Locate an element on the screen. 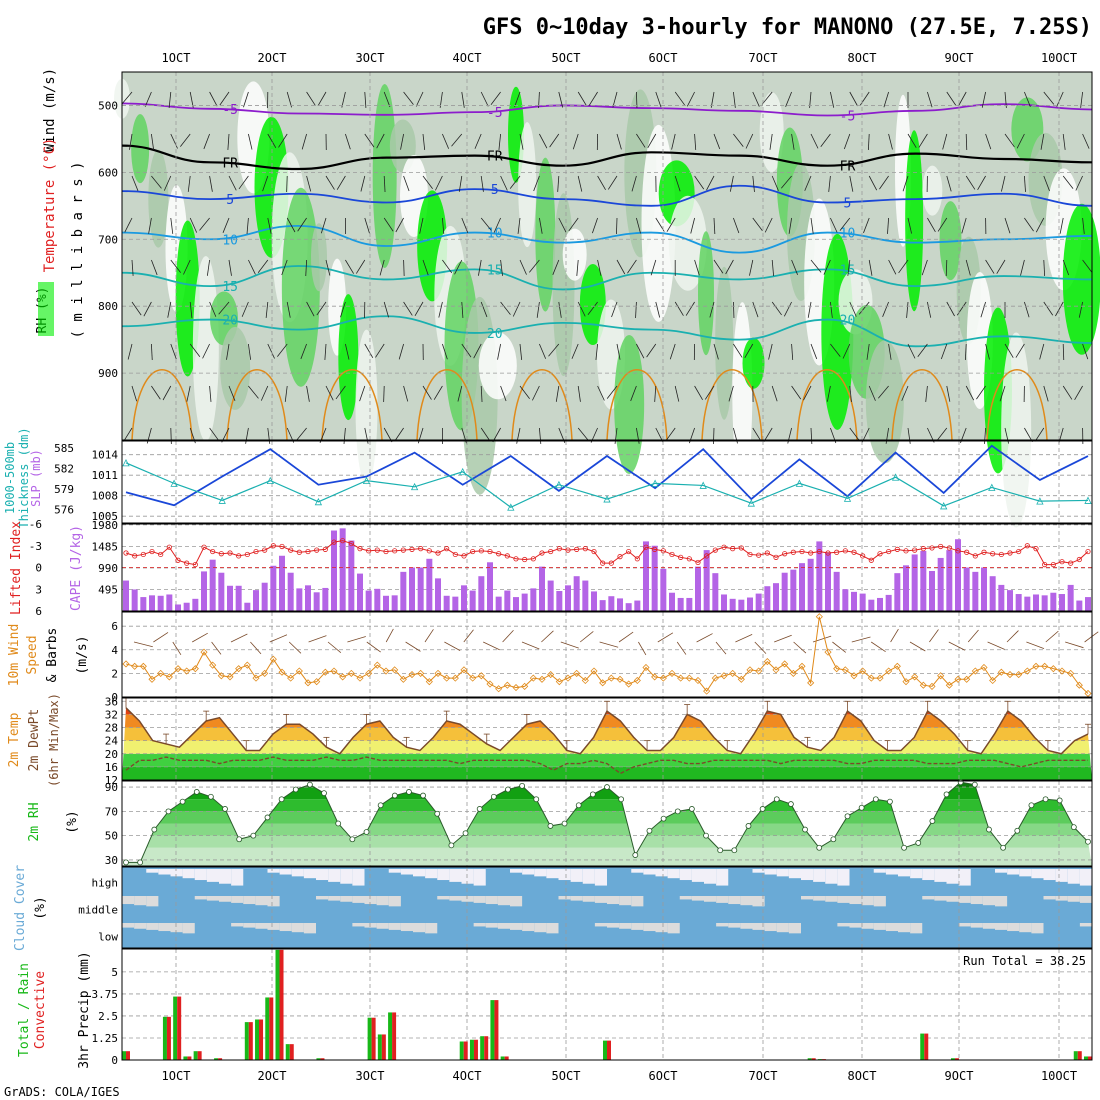  date-tick-bottom: 10OCT is located at coordinates (1059, 1076).